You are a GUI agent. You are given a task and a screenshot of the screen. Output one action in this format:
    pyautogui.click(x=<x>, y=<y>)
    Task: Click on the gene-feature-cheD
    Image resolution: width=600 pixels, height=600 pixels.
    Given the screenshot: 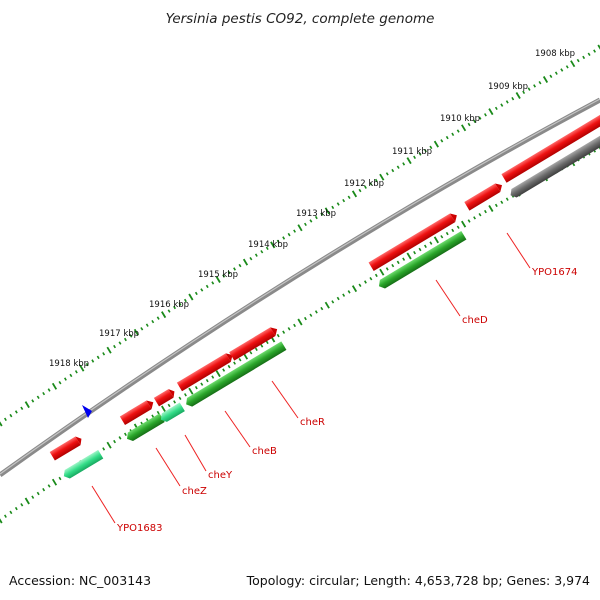 What is the action you would take?
    pyautogui.click(x=421, y=260)
    